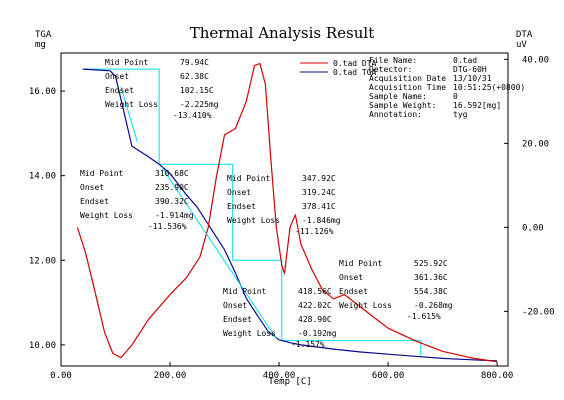  Describe the element at coordinates (279, 376) in the screenshot. I see `x-tick-label-2: 400.00` at that location.